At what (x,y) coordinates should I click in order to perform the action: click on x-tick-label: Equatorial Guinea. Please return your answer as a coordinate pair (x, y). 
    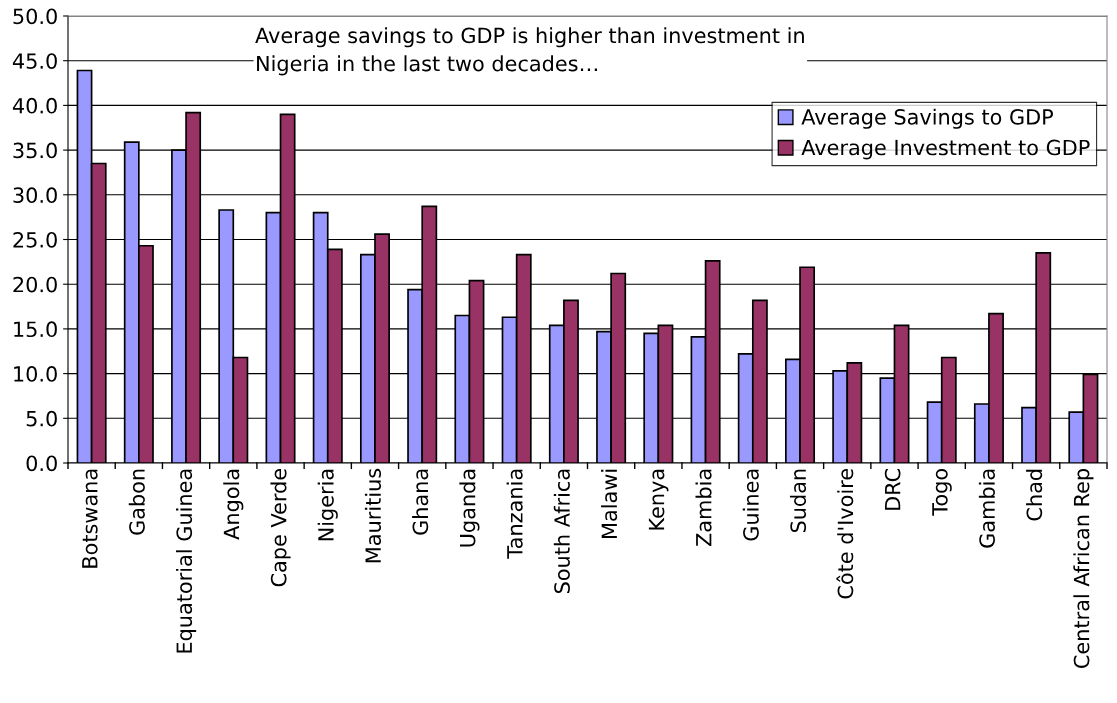
    Looking at the image, I should click on (186, 561).